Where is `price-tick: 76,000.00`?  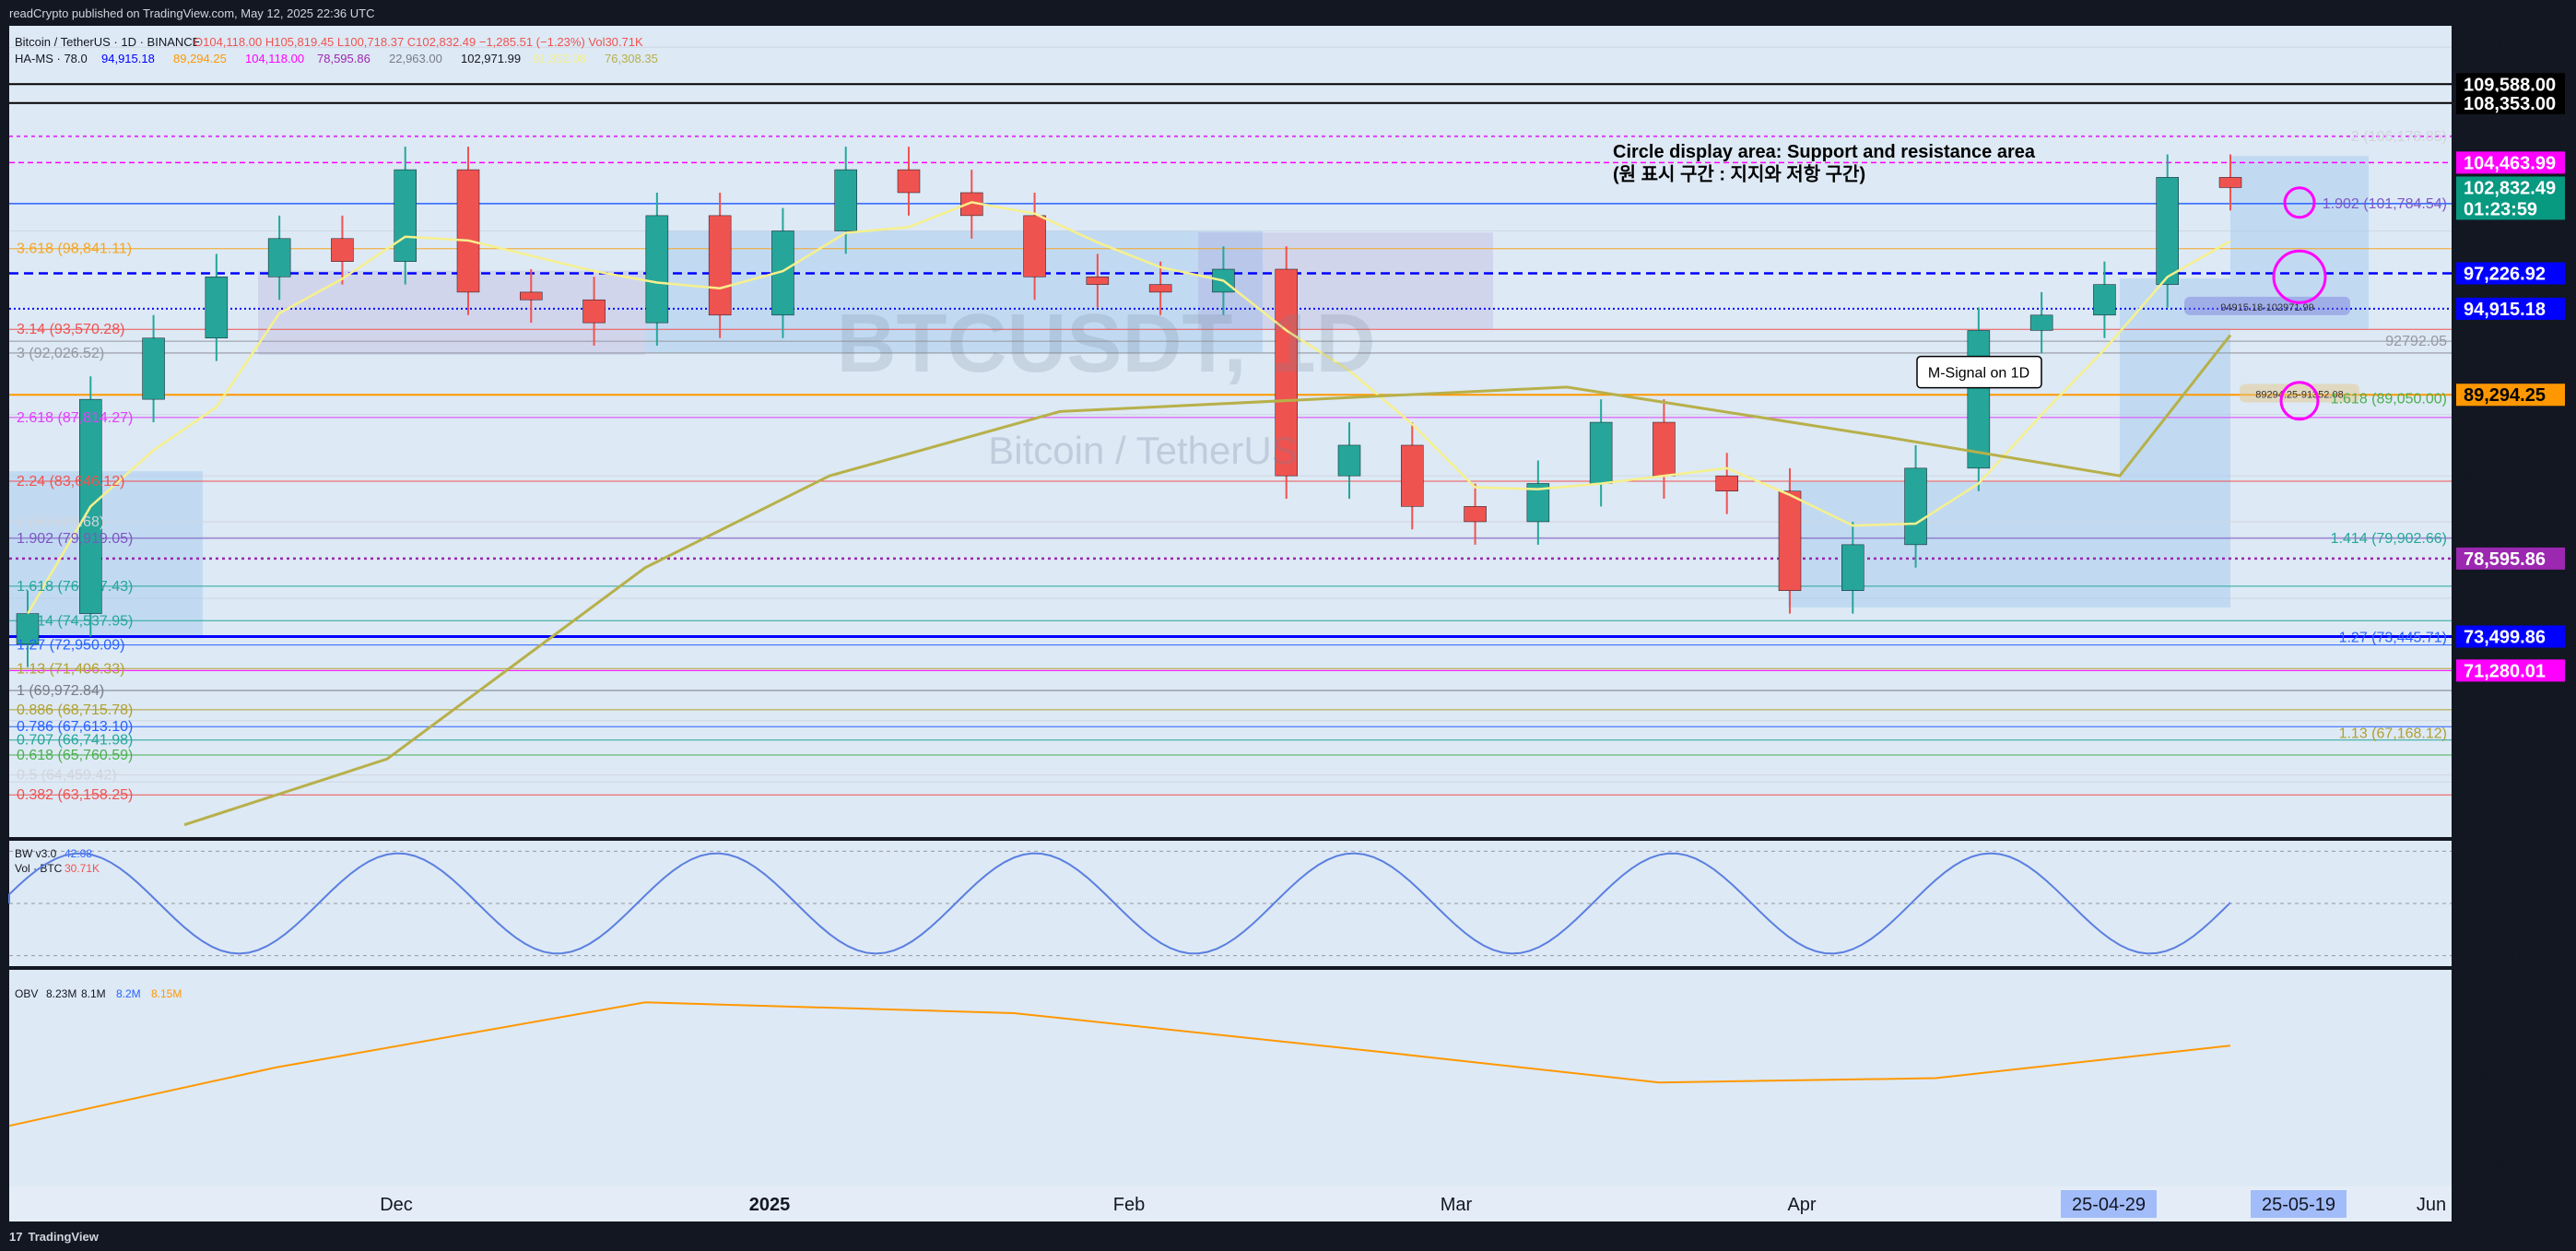
price-tick: 76,000.00 is located at coordinates (2505, 597).